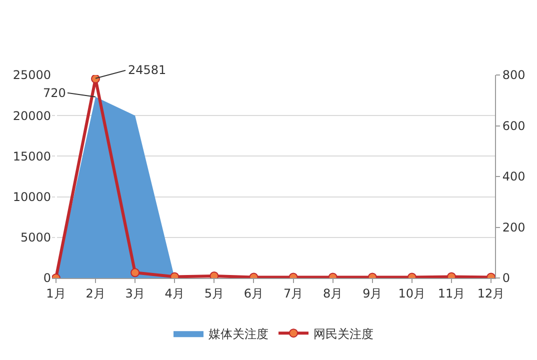 Image resolution: width=537 pixels, height=360 pixels. What do you see at coordinates (254, 293) in the screenshot?
I see `x-tick-label: 6月` at bounding box center [254, 293].